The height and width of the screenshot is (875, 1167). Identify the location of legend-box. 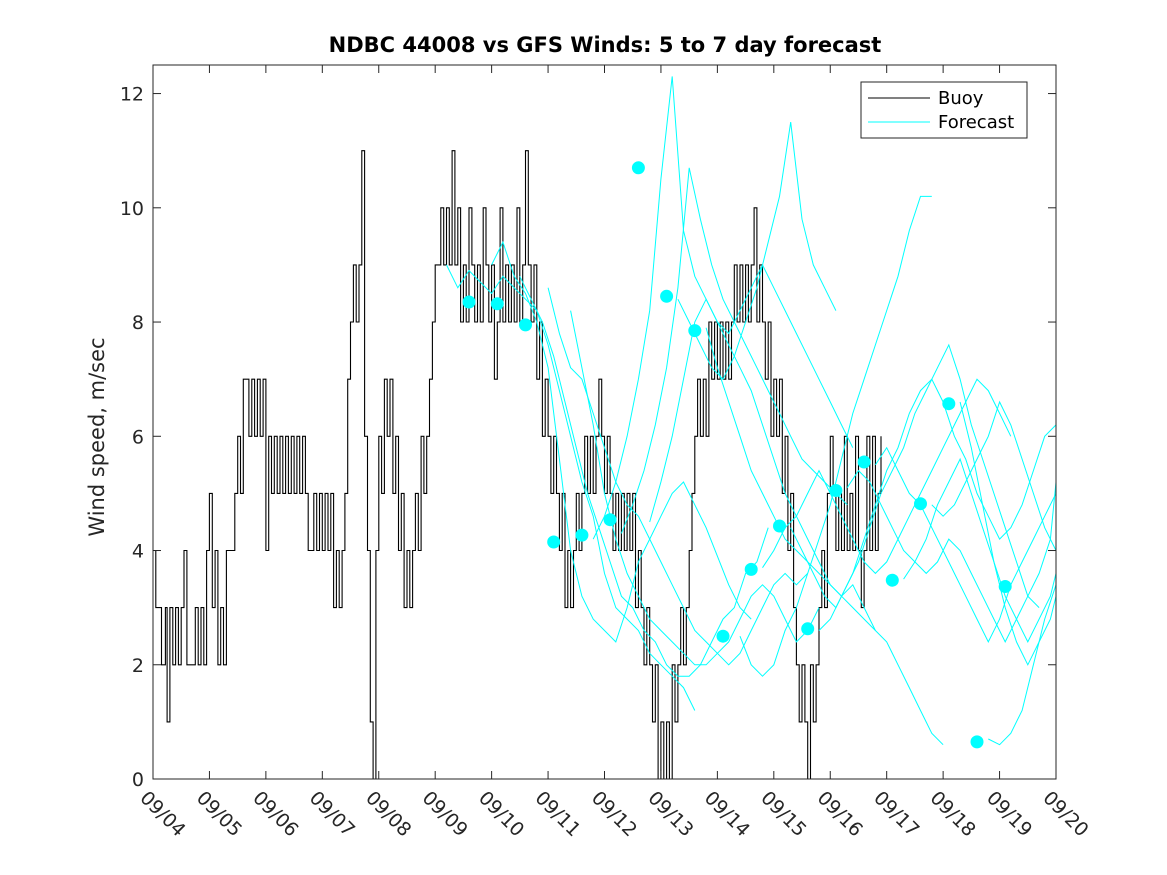
(944, 110).